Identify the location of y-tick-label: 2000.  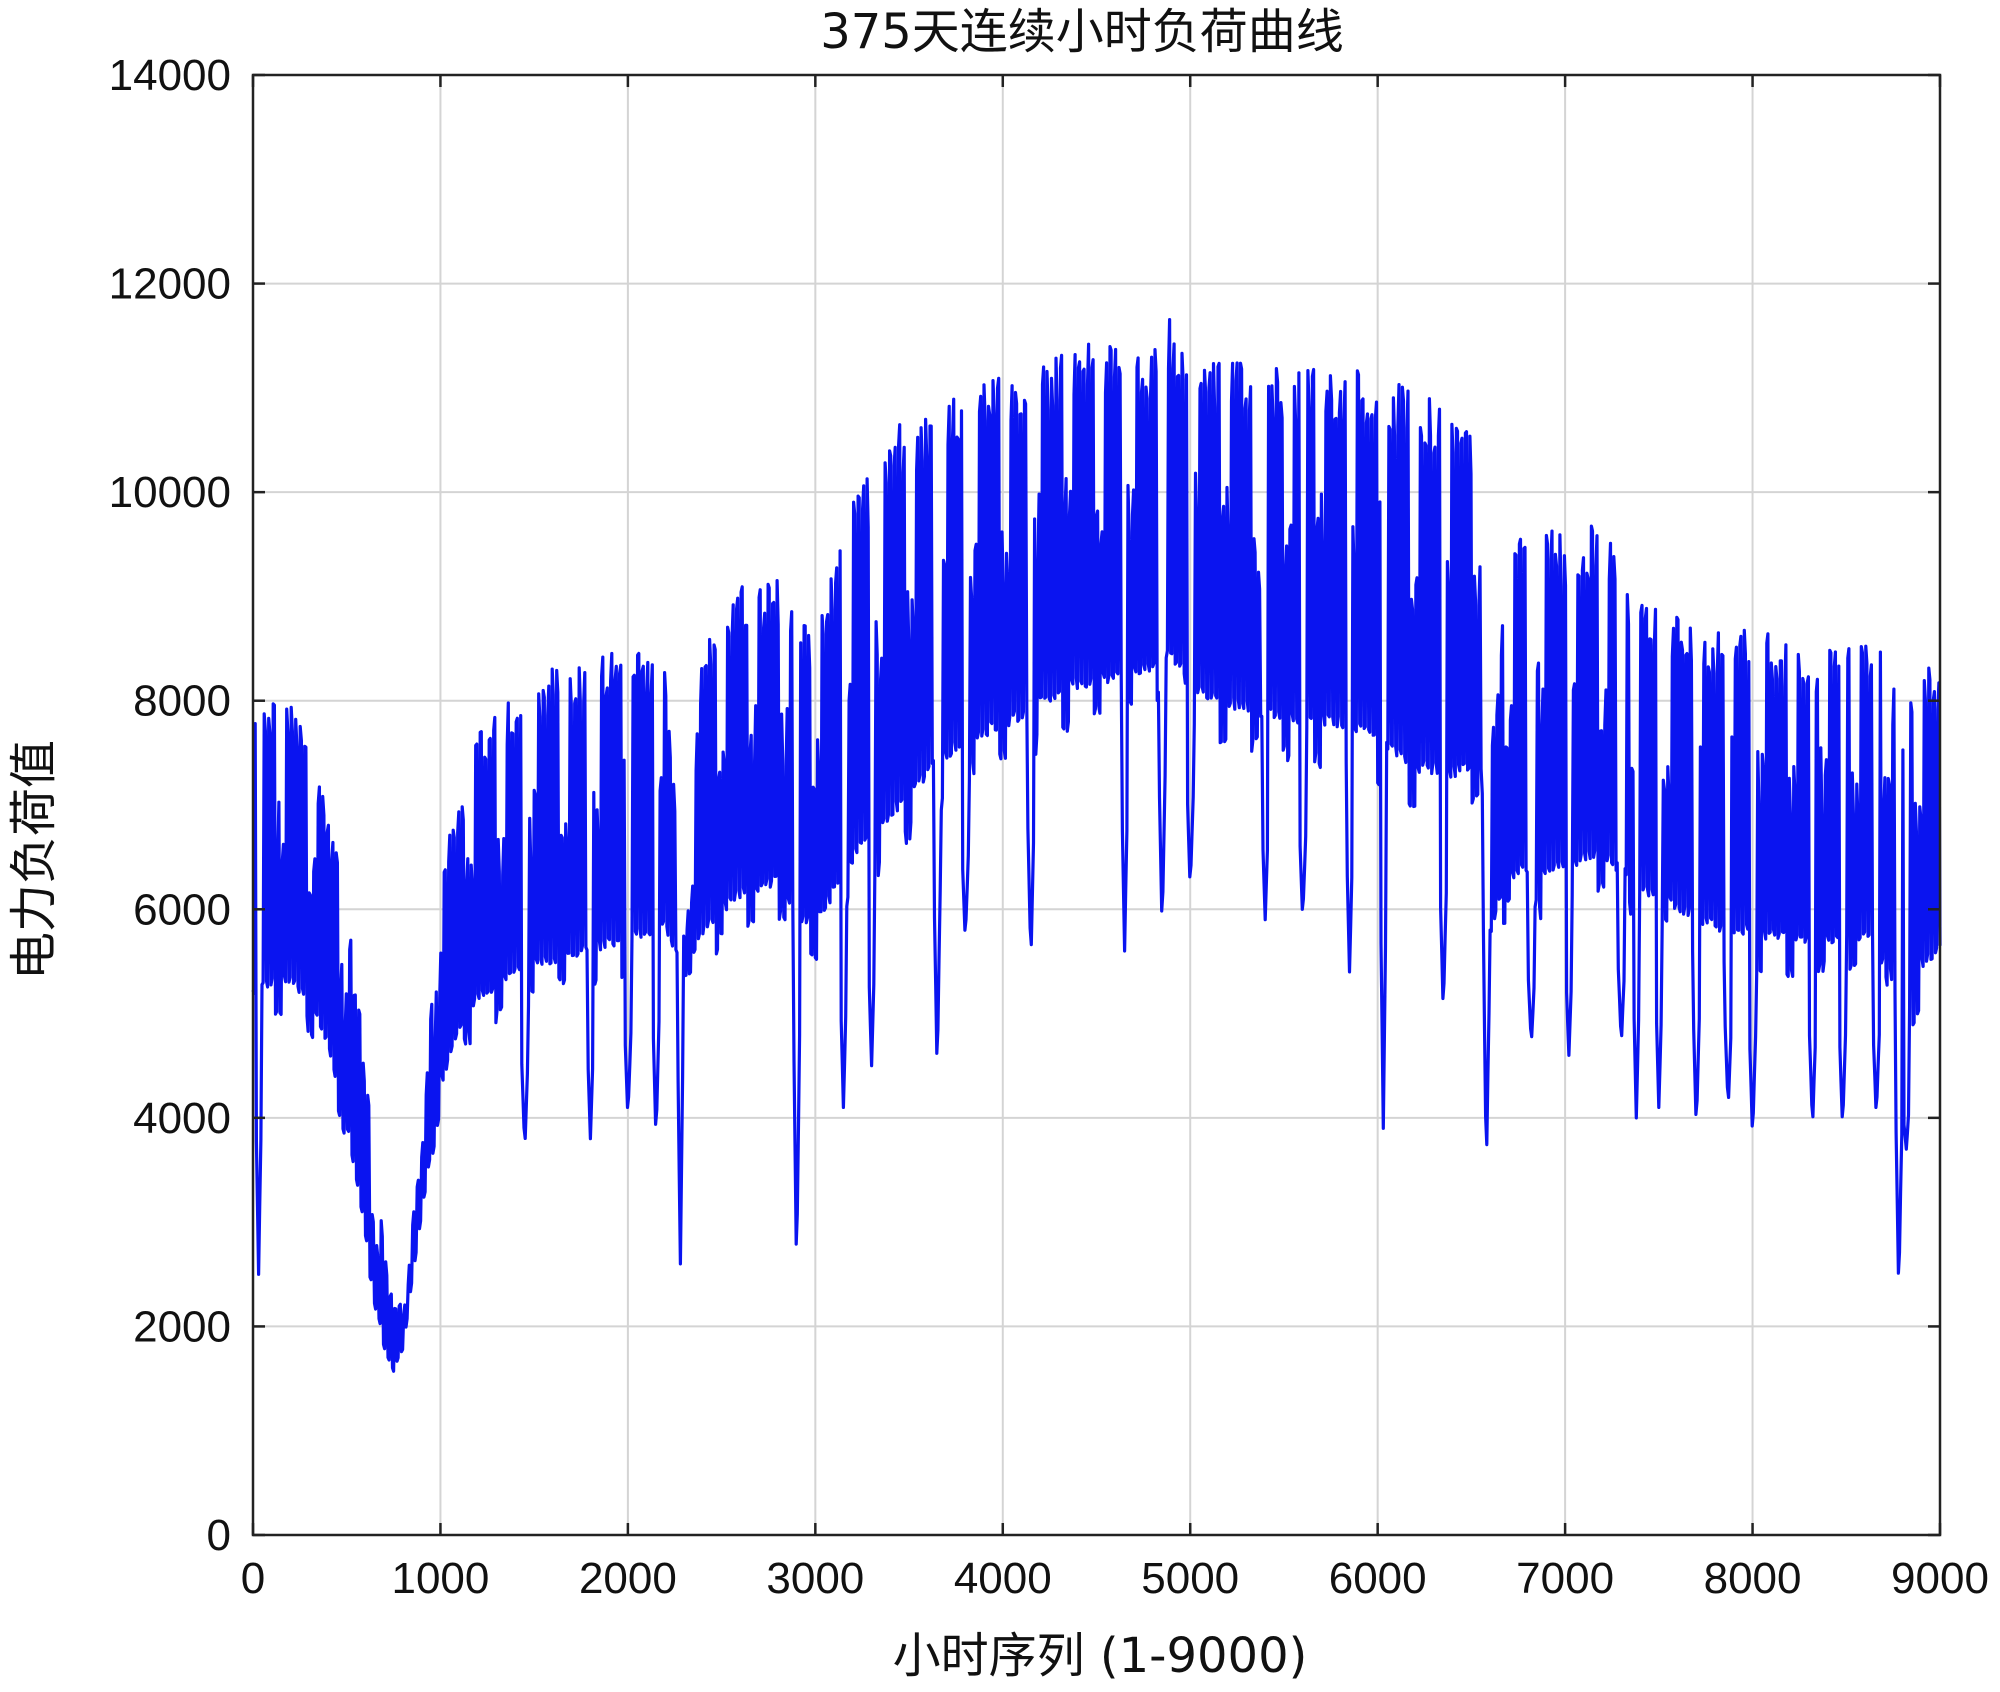
(182, 1326).